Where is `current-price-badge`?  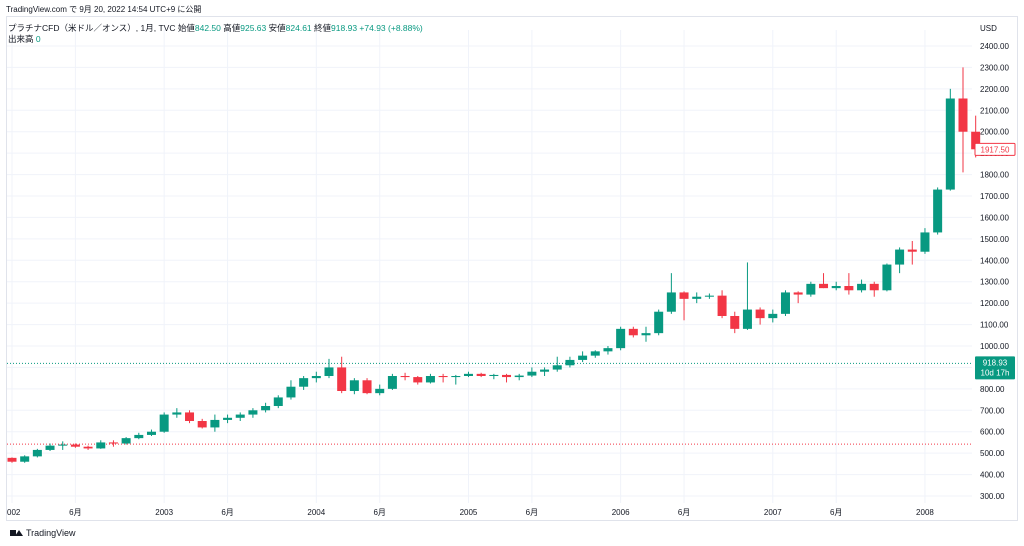 current-price-badge is located at coordinates (995, 368).